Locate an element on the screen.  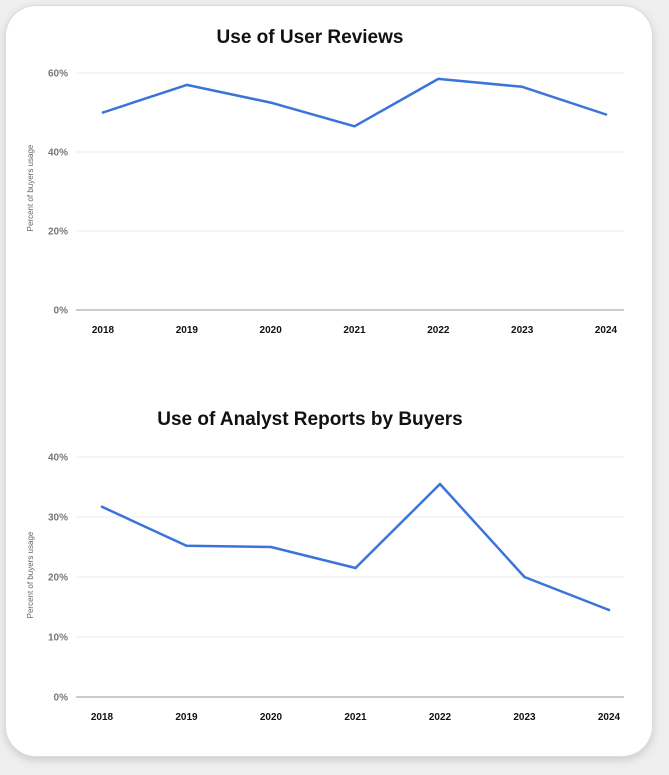
chart-title: Use of User Reviews is located at coordinates (310, 37).